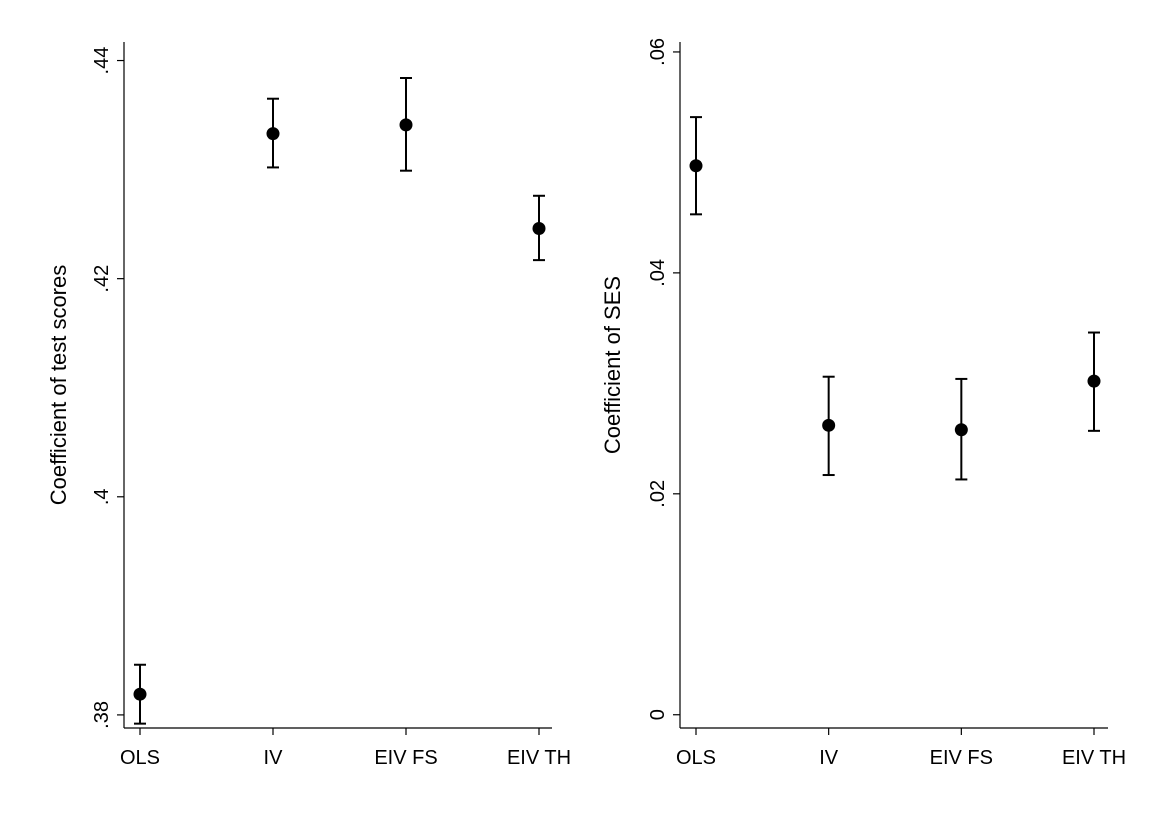 Image resolution: width=1149 pixels, height=836 pixels. I want to click on y-tick-label: .4, so click(102, 496).